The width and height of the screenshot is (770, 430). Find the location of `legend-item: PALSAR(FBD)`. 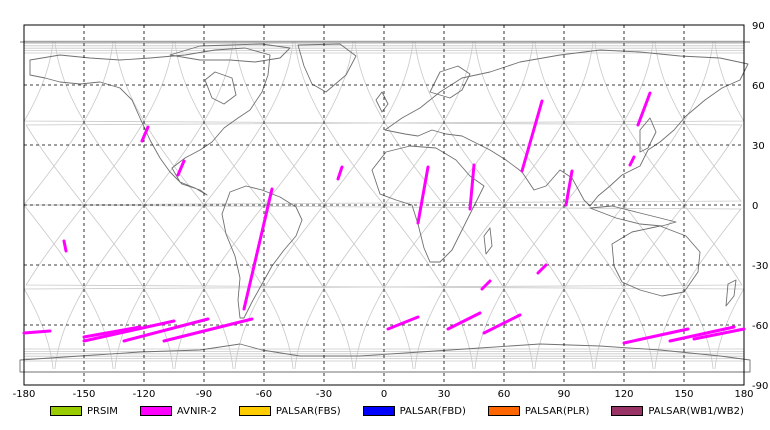

legend-item: PALSAR(FBD) is located at coordinates (414, 411).